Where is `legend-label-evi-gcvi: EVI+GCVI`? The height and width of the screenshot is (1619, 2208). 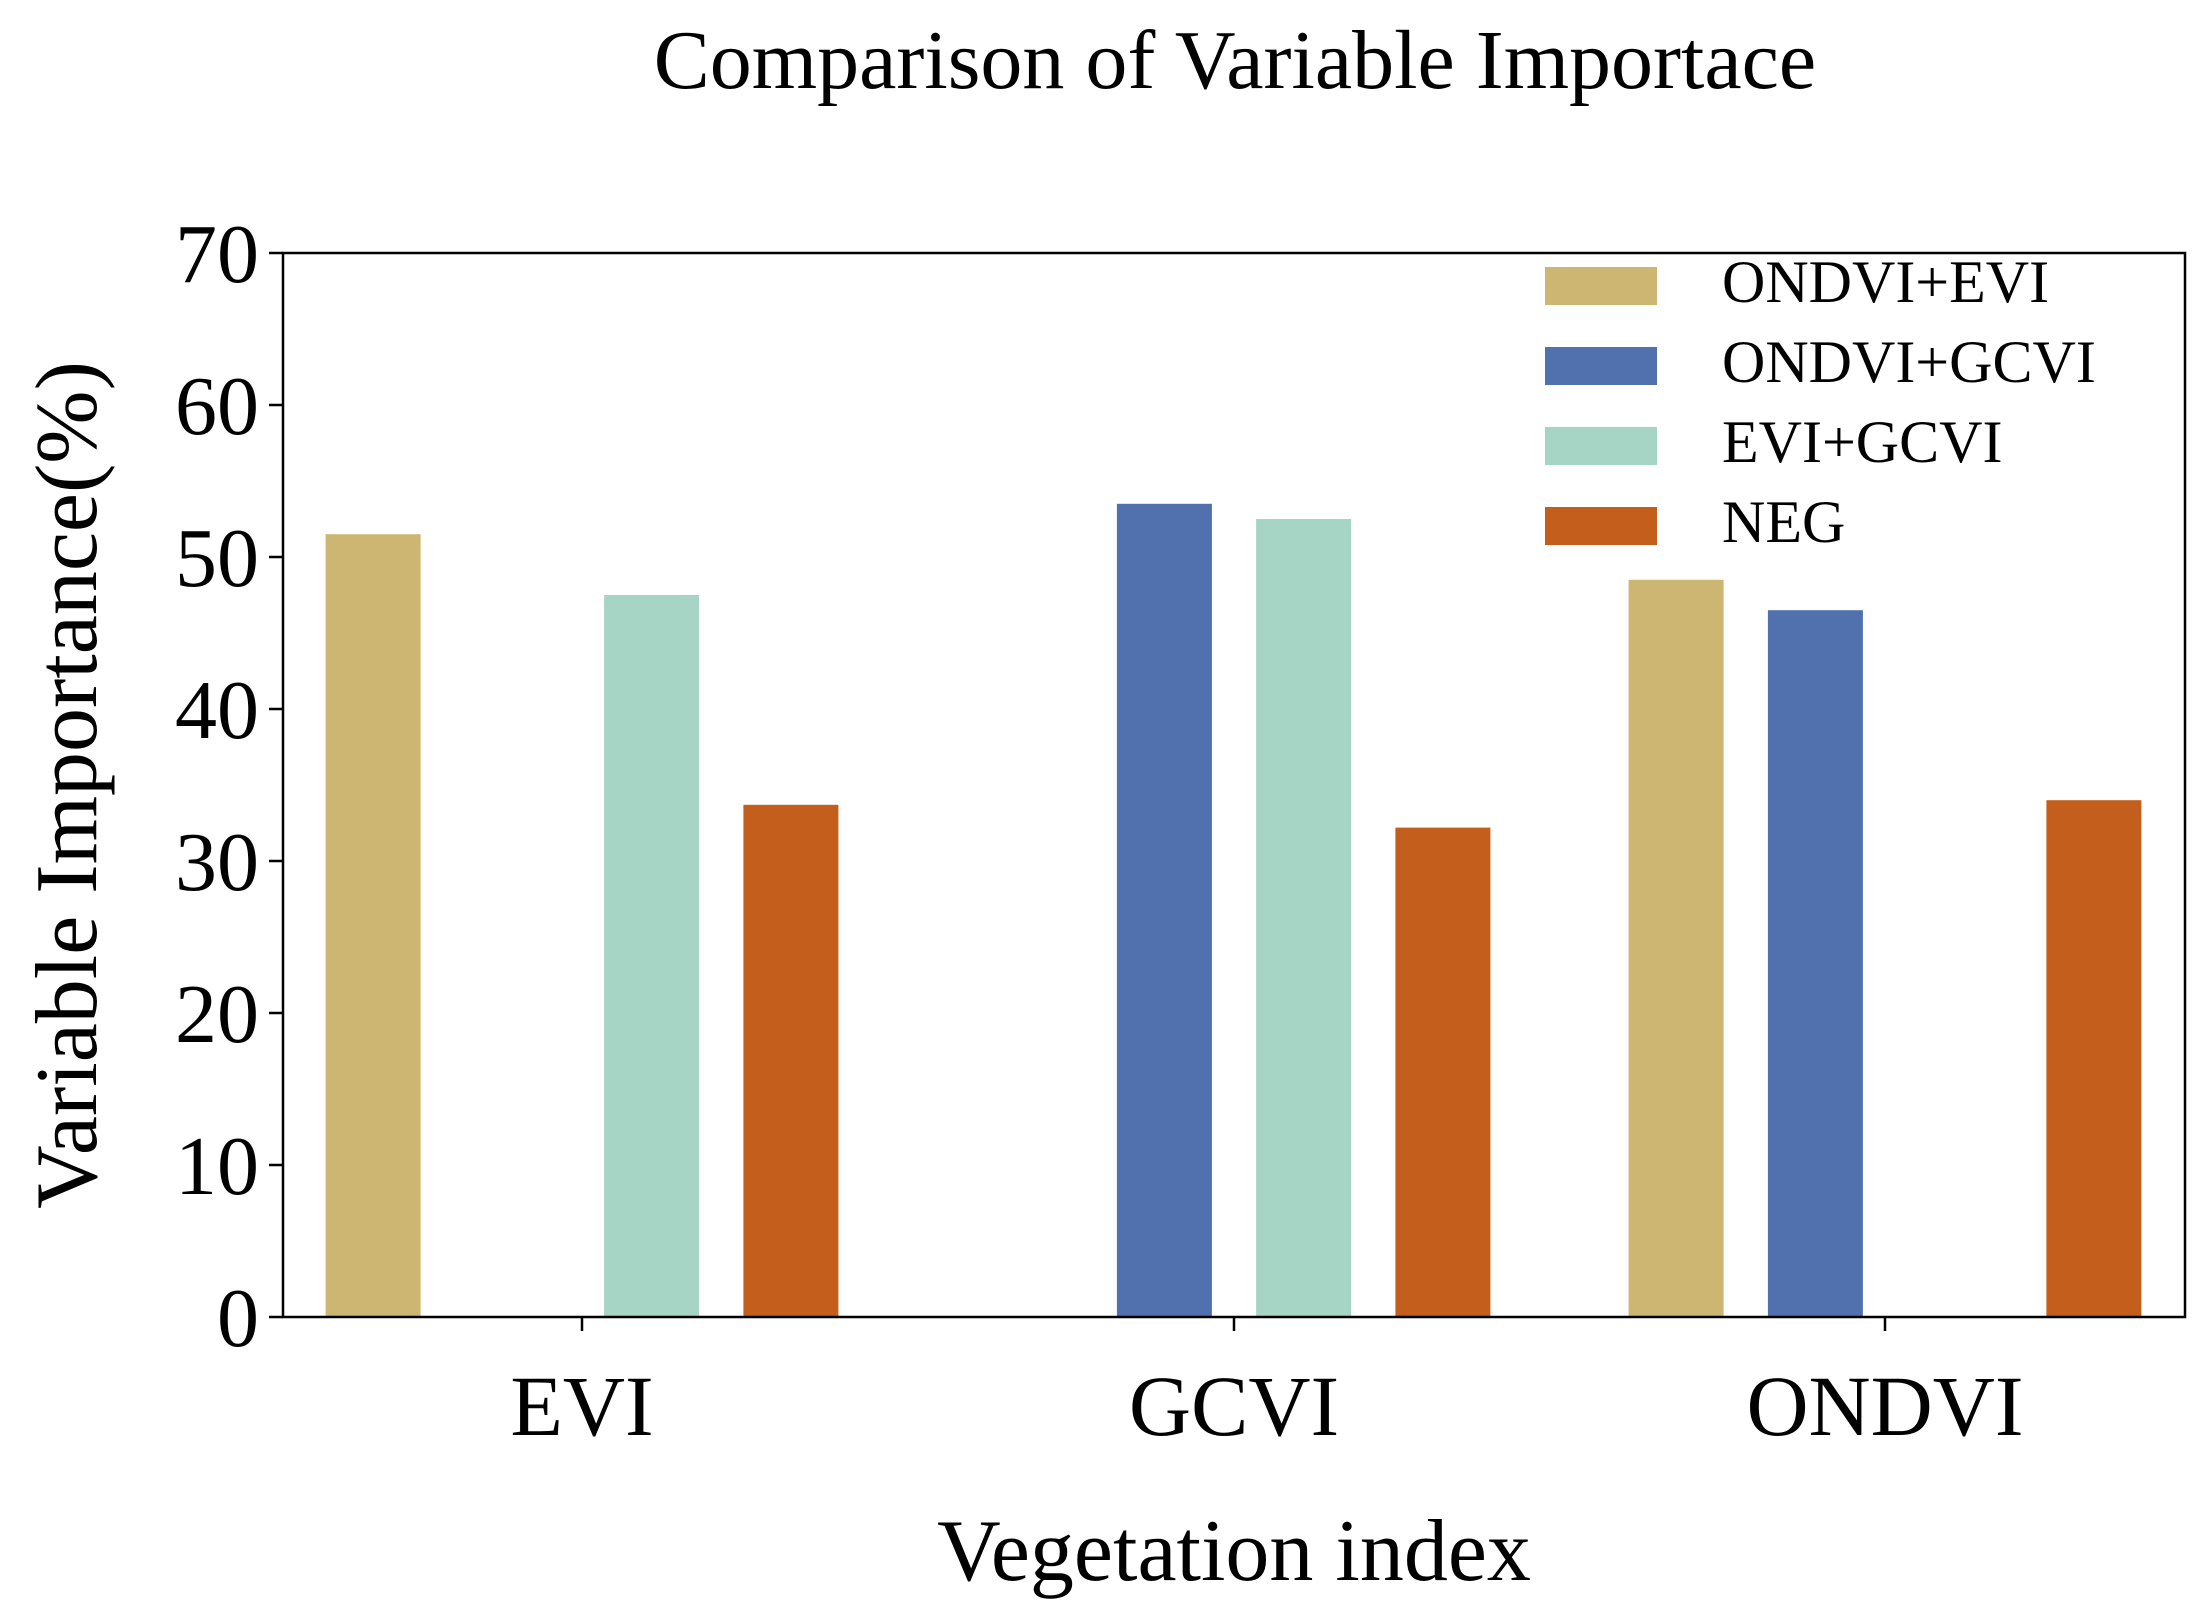
legend-label-evi-gcvi: EVI+GCVI is located at coordinates (1862, 442).